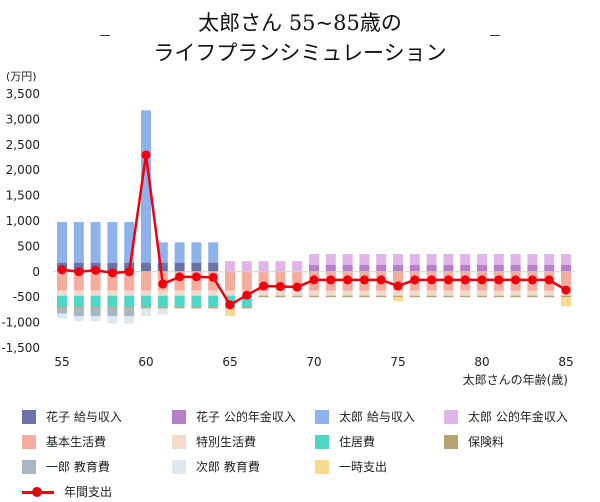 This screenshot has height=502, width=600. I want to click on y-tick-label: -500, so click(26, 297).